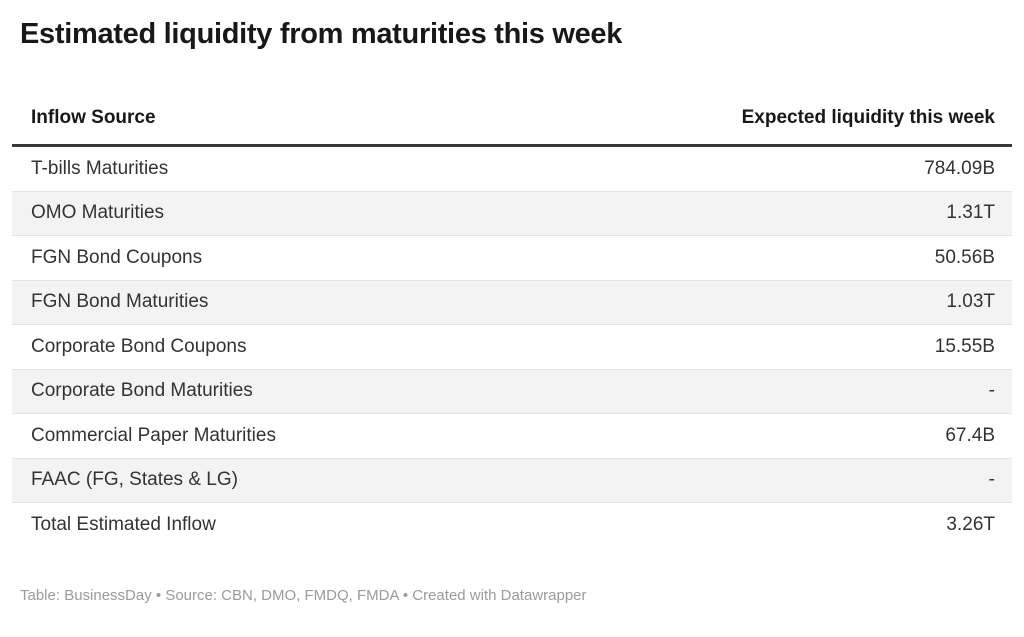  I want to click on value-cell: 1.31T, so click(970, 213).